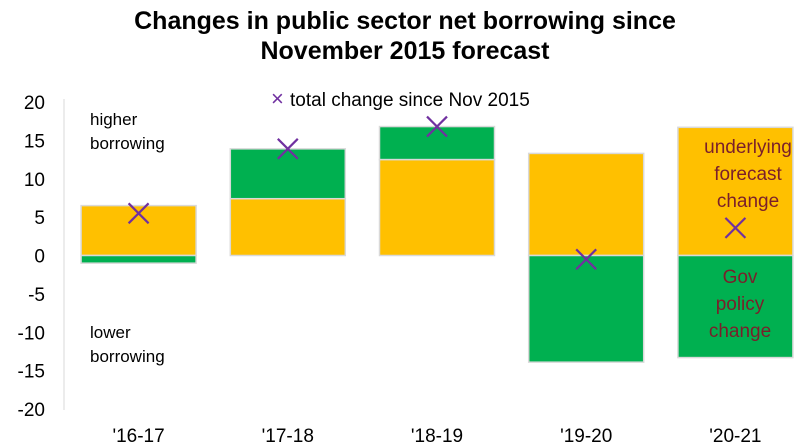 The height and width of the screenshot is (448, 810). Describe the element at coordinates (748, 174) in the screenshot. I see `label-underlying-line2: forecast` at that location.